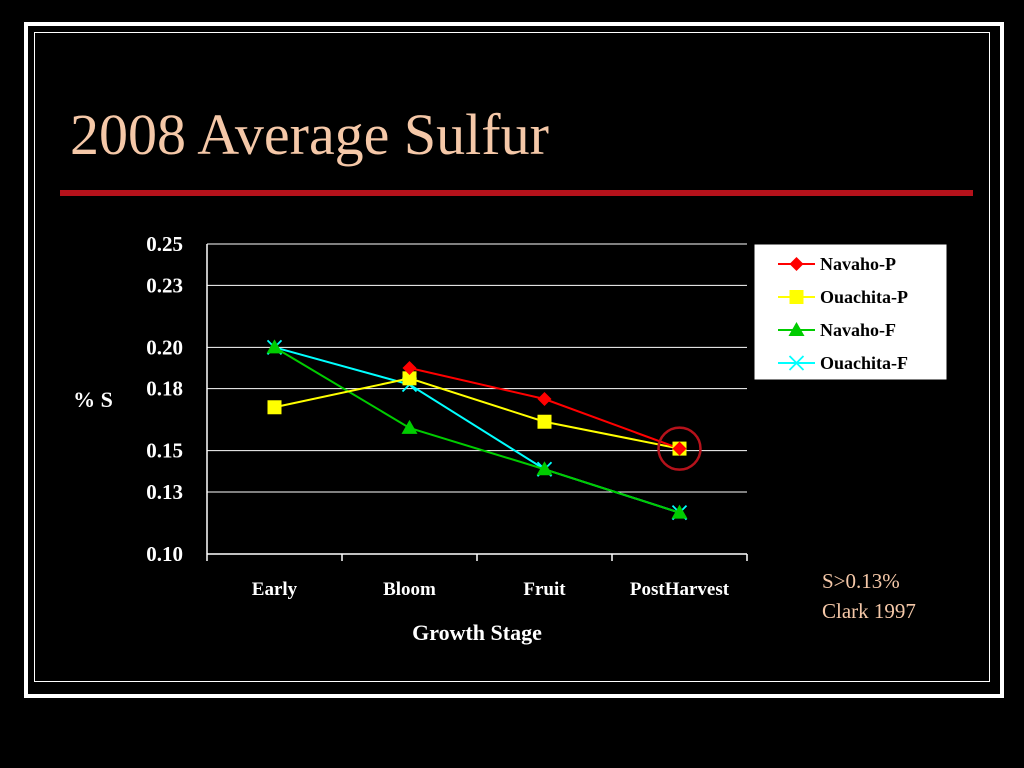  I want to click on slide-title: 2008 Average Sulfur, so click(309, 134).